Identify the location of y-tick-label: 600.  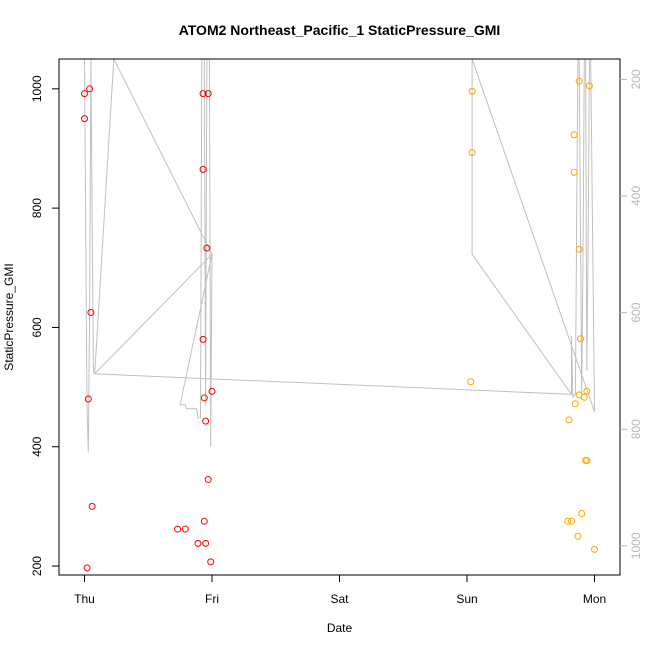
(37, 327).